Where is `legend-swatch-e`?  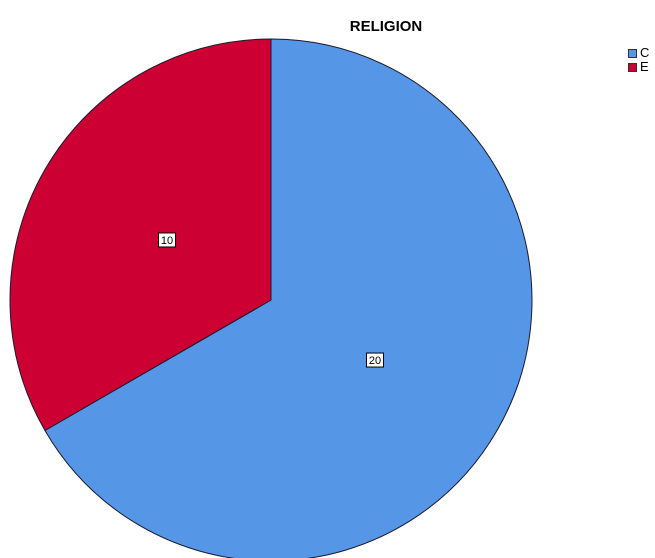
legend-swatch-e is located at coordinates (632, 67).